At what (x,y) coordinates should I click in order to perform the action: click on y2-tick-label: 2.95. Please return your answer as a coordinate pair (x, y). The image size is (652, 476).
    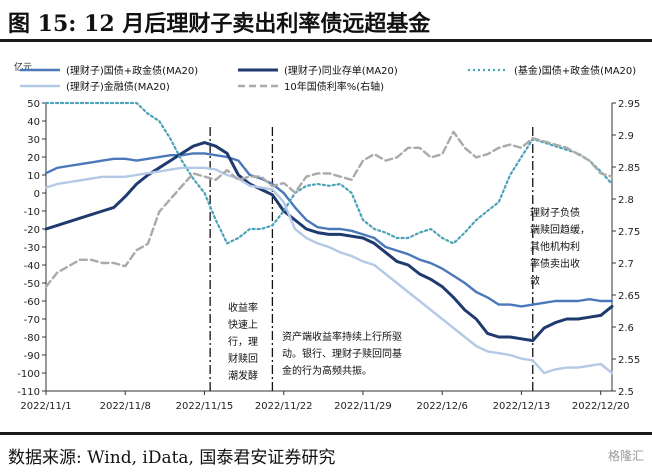
    Looking at the image, I should click on (629, 104).